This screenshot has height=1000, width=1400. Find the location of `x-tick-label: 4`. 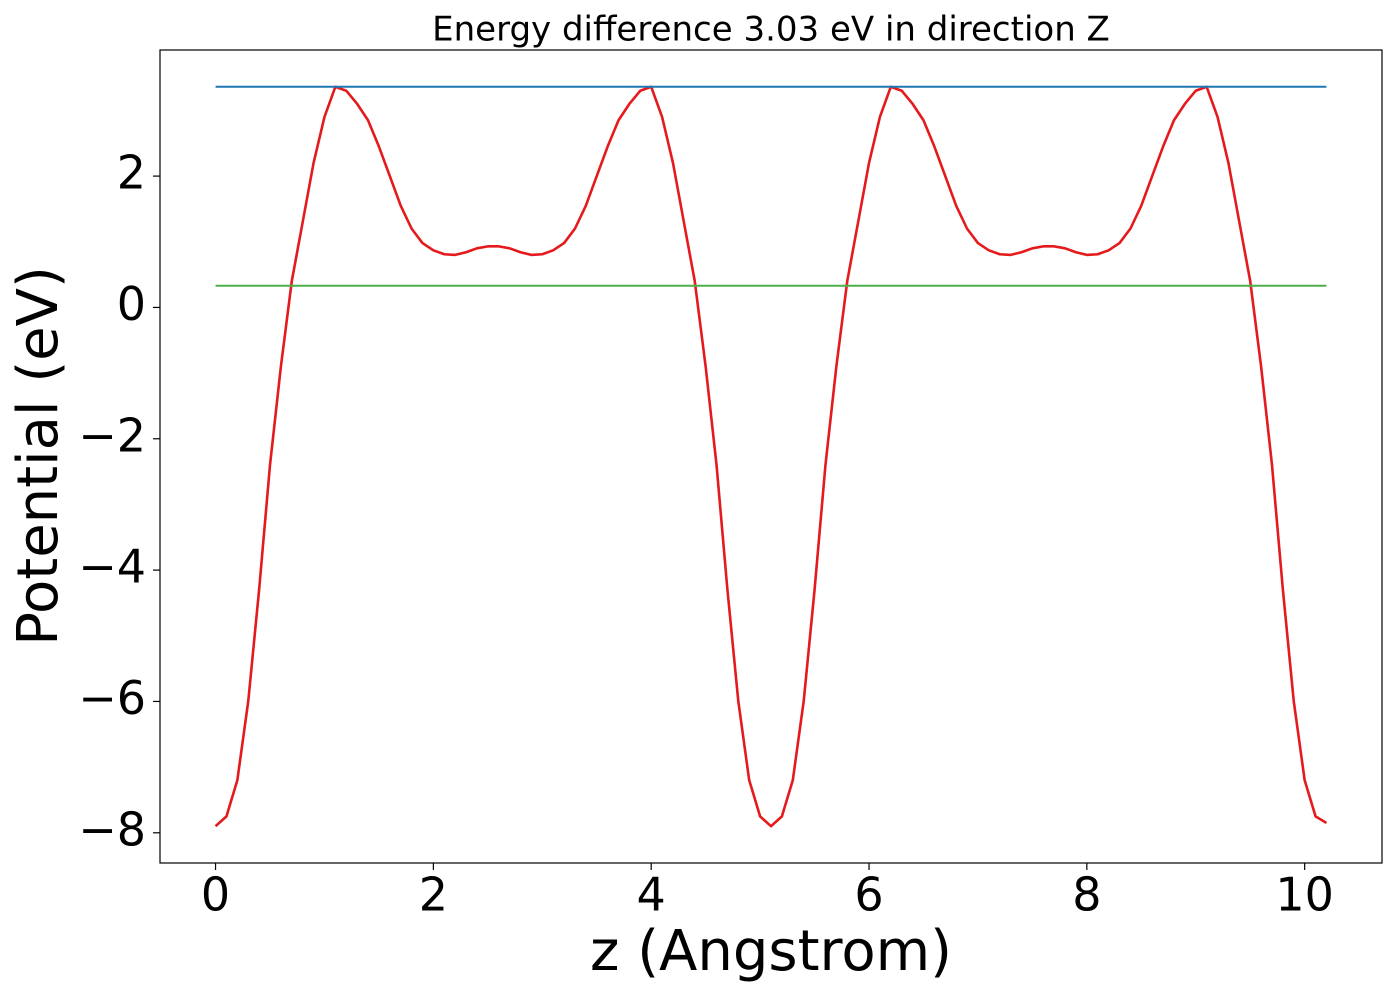

x-tick-label: 4 is located at coordinates (651, 895).